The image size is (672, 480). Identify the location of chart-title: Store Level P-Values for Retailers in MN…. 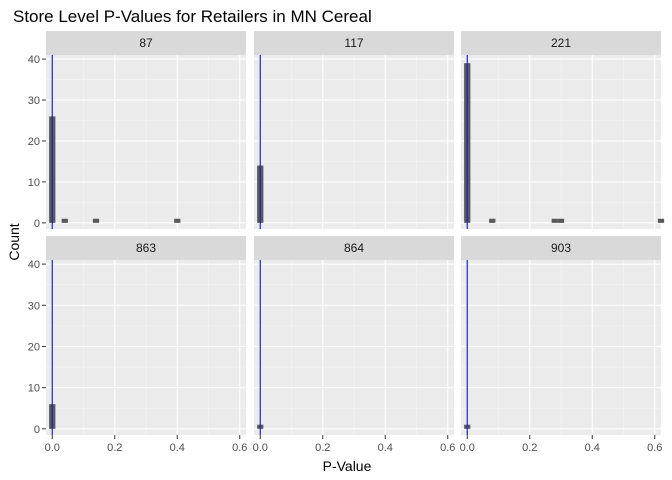
(192, 16).